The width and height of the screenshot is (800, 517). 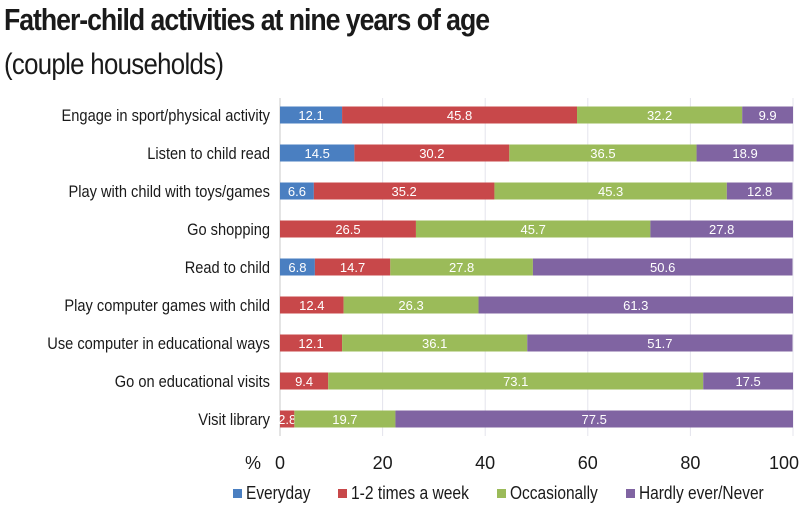 I want to click on data-label: 9.9, so click(x=768, y=115).